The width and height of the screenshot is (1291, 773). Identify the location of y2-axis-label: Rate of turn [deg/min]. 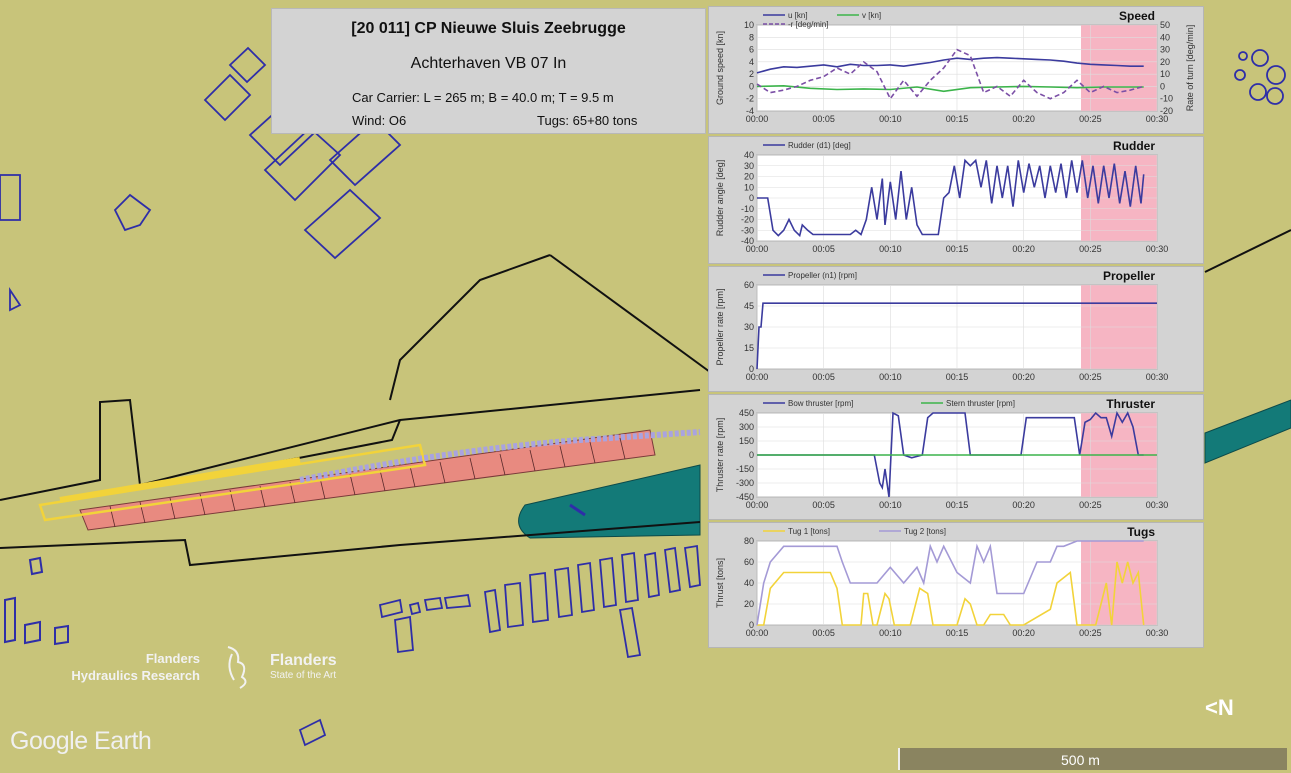
(1190, 68).